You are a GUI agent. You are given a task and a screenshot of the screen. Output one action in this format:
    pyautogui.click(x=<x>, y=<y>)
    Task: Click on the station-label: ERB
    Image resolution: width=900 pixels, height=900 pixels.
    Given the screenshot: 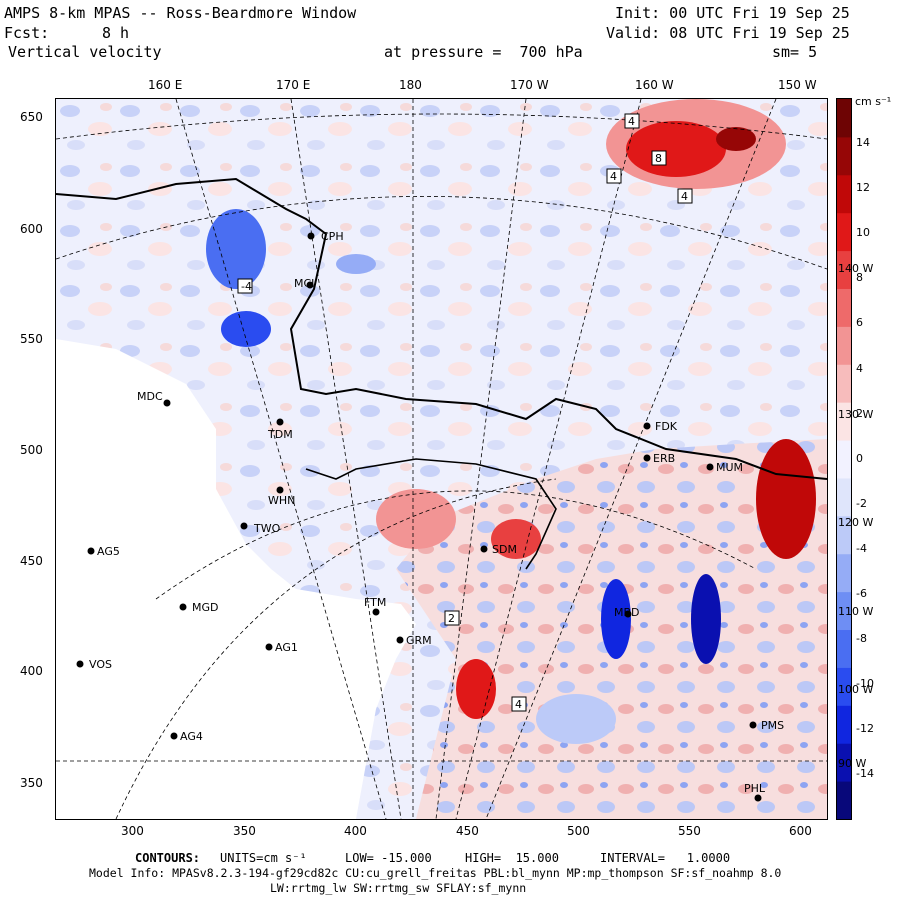 What is the action you would take?
    pyautogui.click(x=664, y=458)
    